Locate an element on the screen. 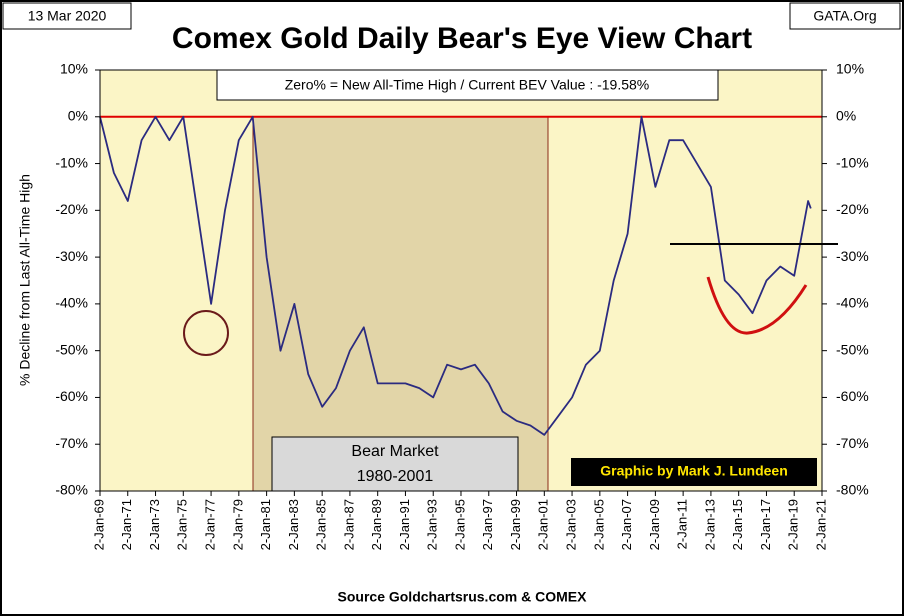 This screenshot has width=904, height=616. x-tick-label: 2-Jan-17 is located at coordinates (765, 524).